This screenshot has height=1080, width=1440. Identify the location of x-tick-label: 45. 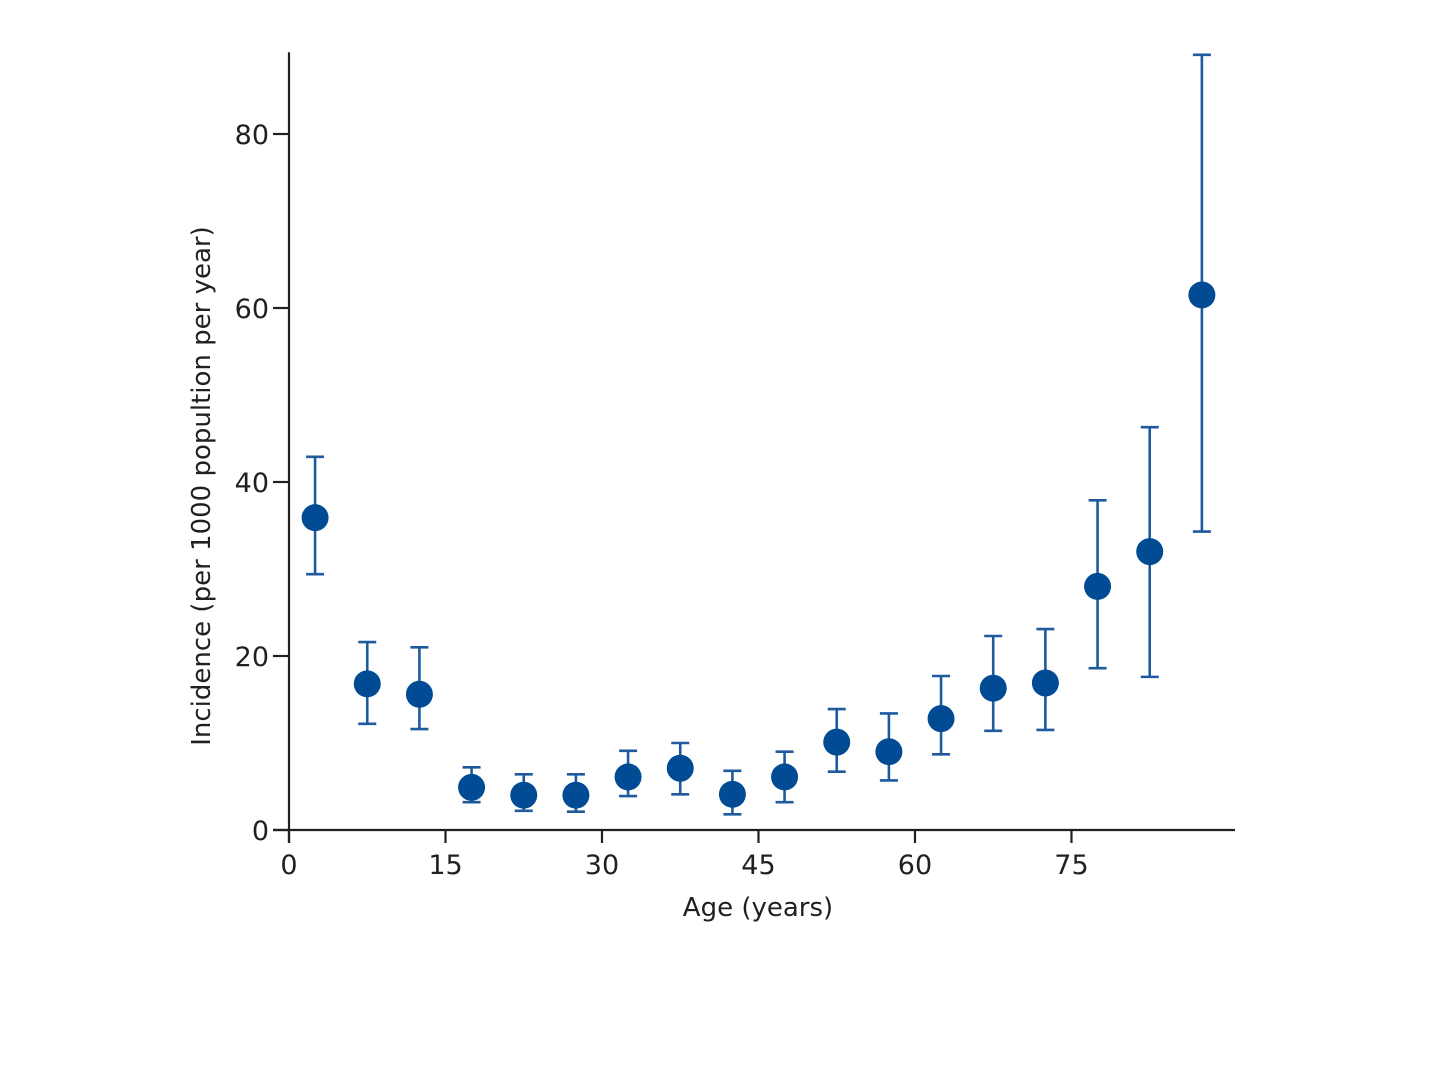
(758, 865).